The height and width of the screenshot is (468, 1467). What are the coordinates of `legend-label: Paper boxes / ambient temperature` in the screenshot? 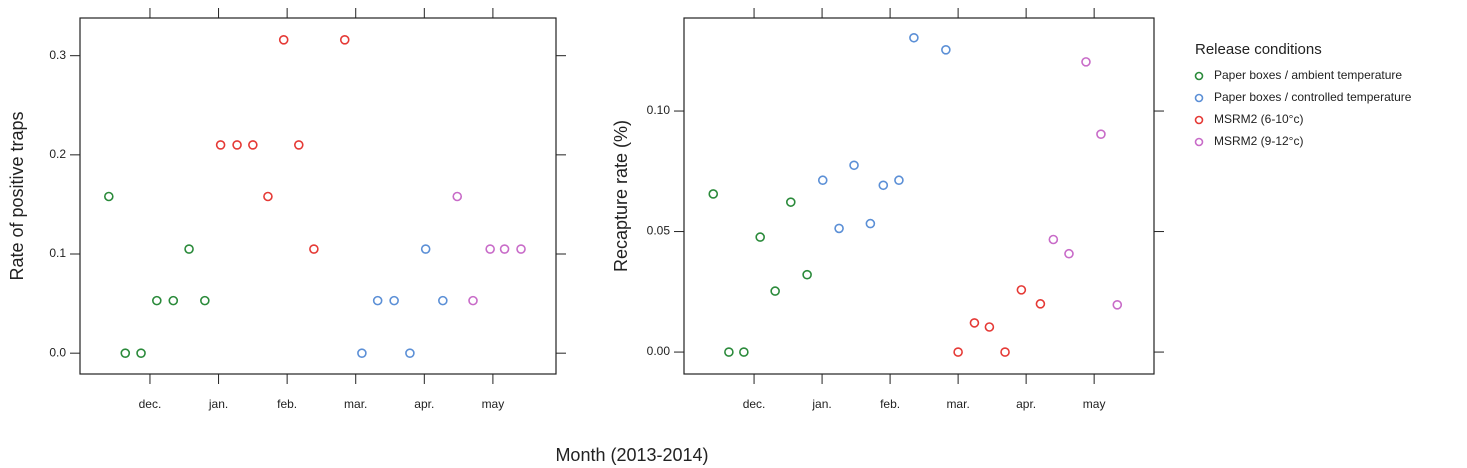 It's located at (1308, 75).